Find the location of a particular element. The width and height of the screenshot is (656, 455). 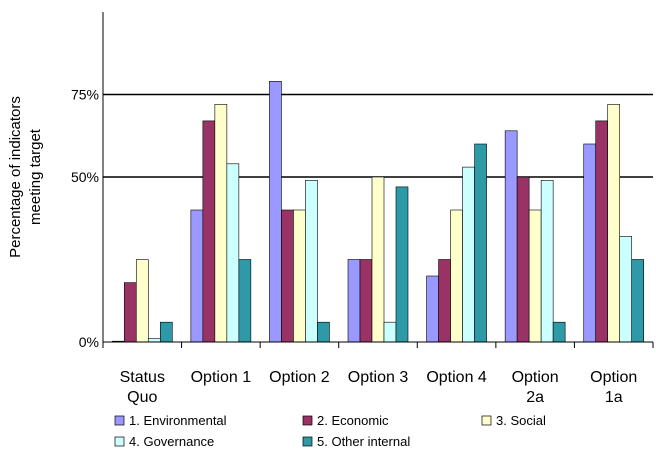

x-tick-label: Status is located at coordinates (142, 377).